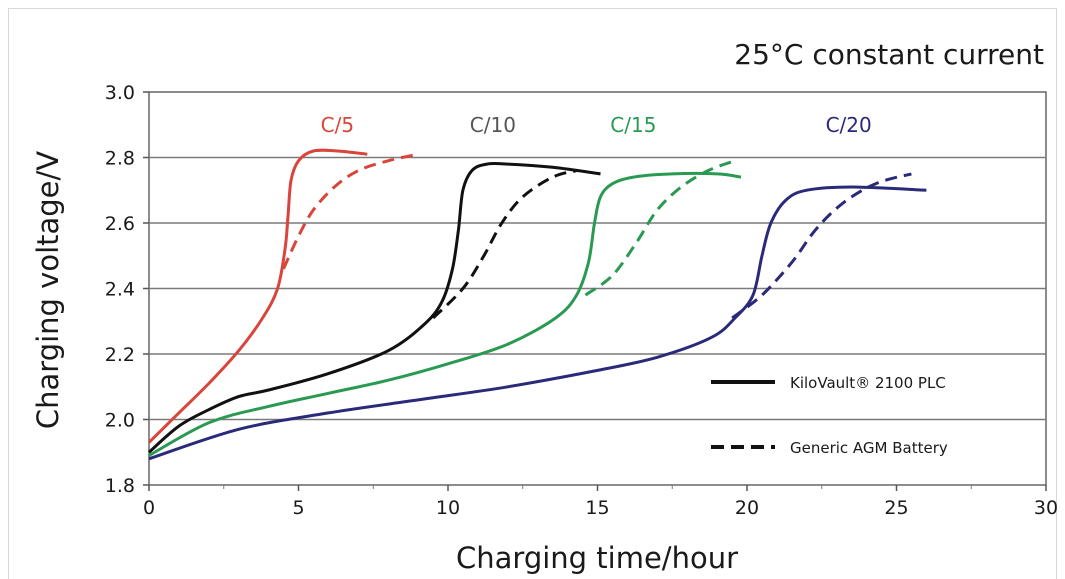 The height and width of the screenshot is (579, 1065). I want to click on rate-labels: C/5 C/10 C/15 C/20, so click(596, 125).